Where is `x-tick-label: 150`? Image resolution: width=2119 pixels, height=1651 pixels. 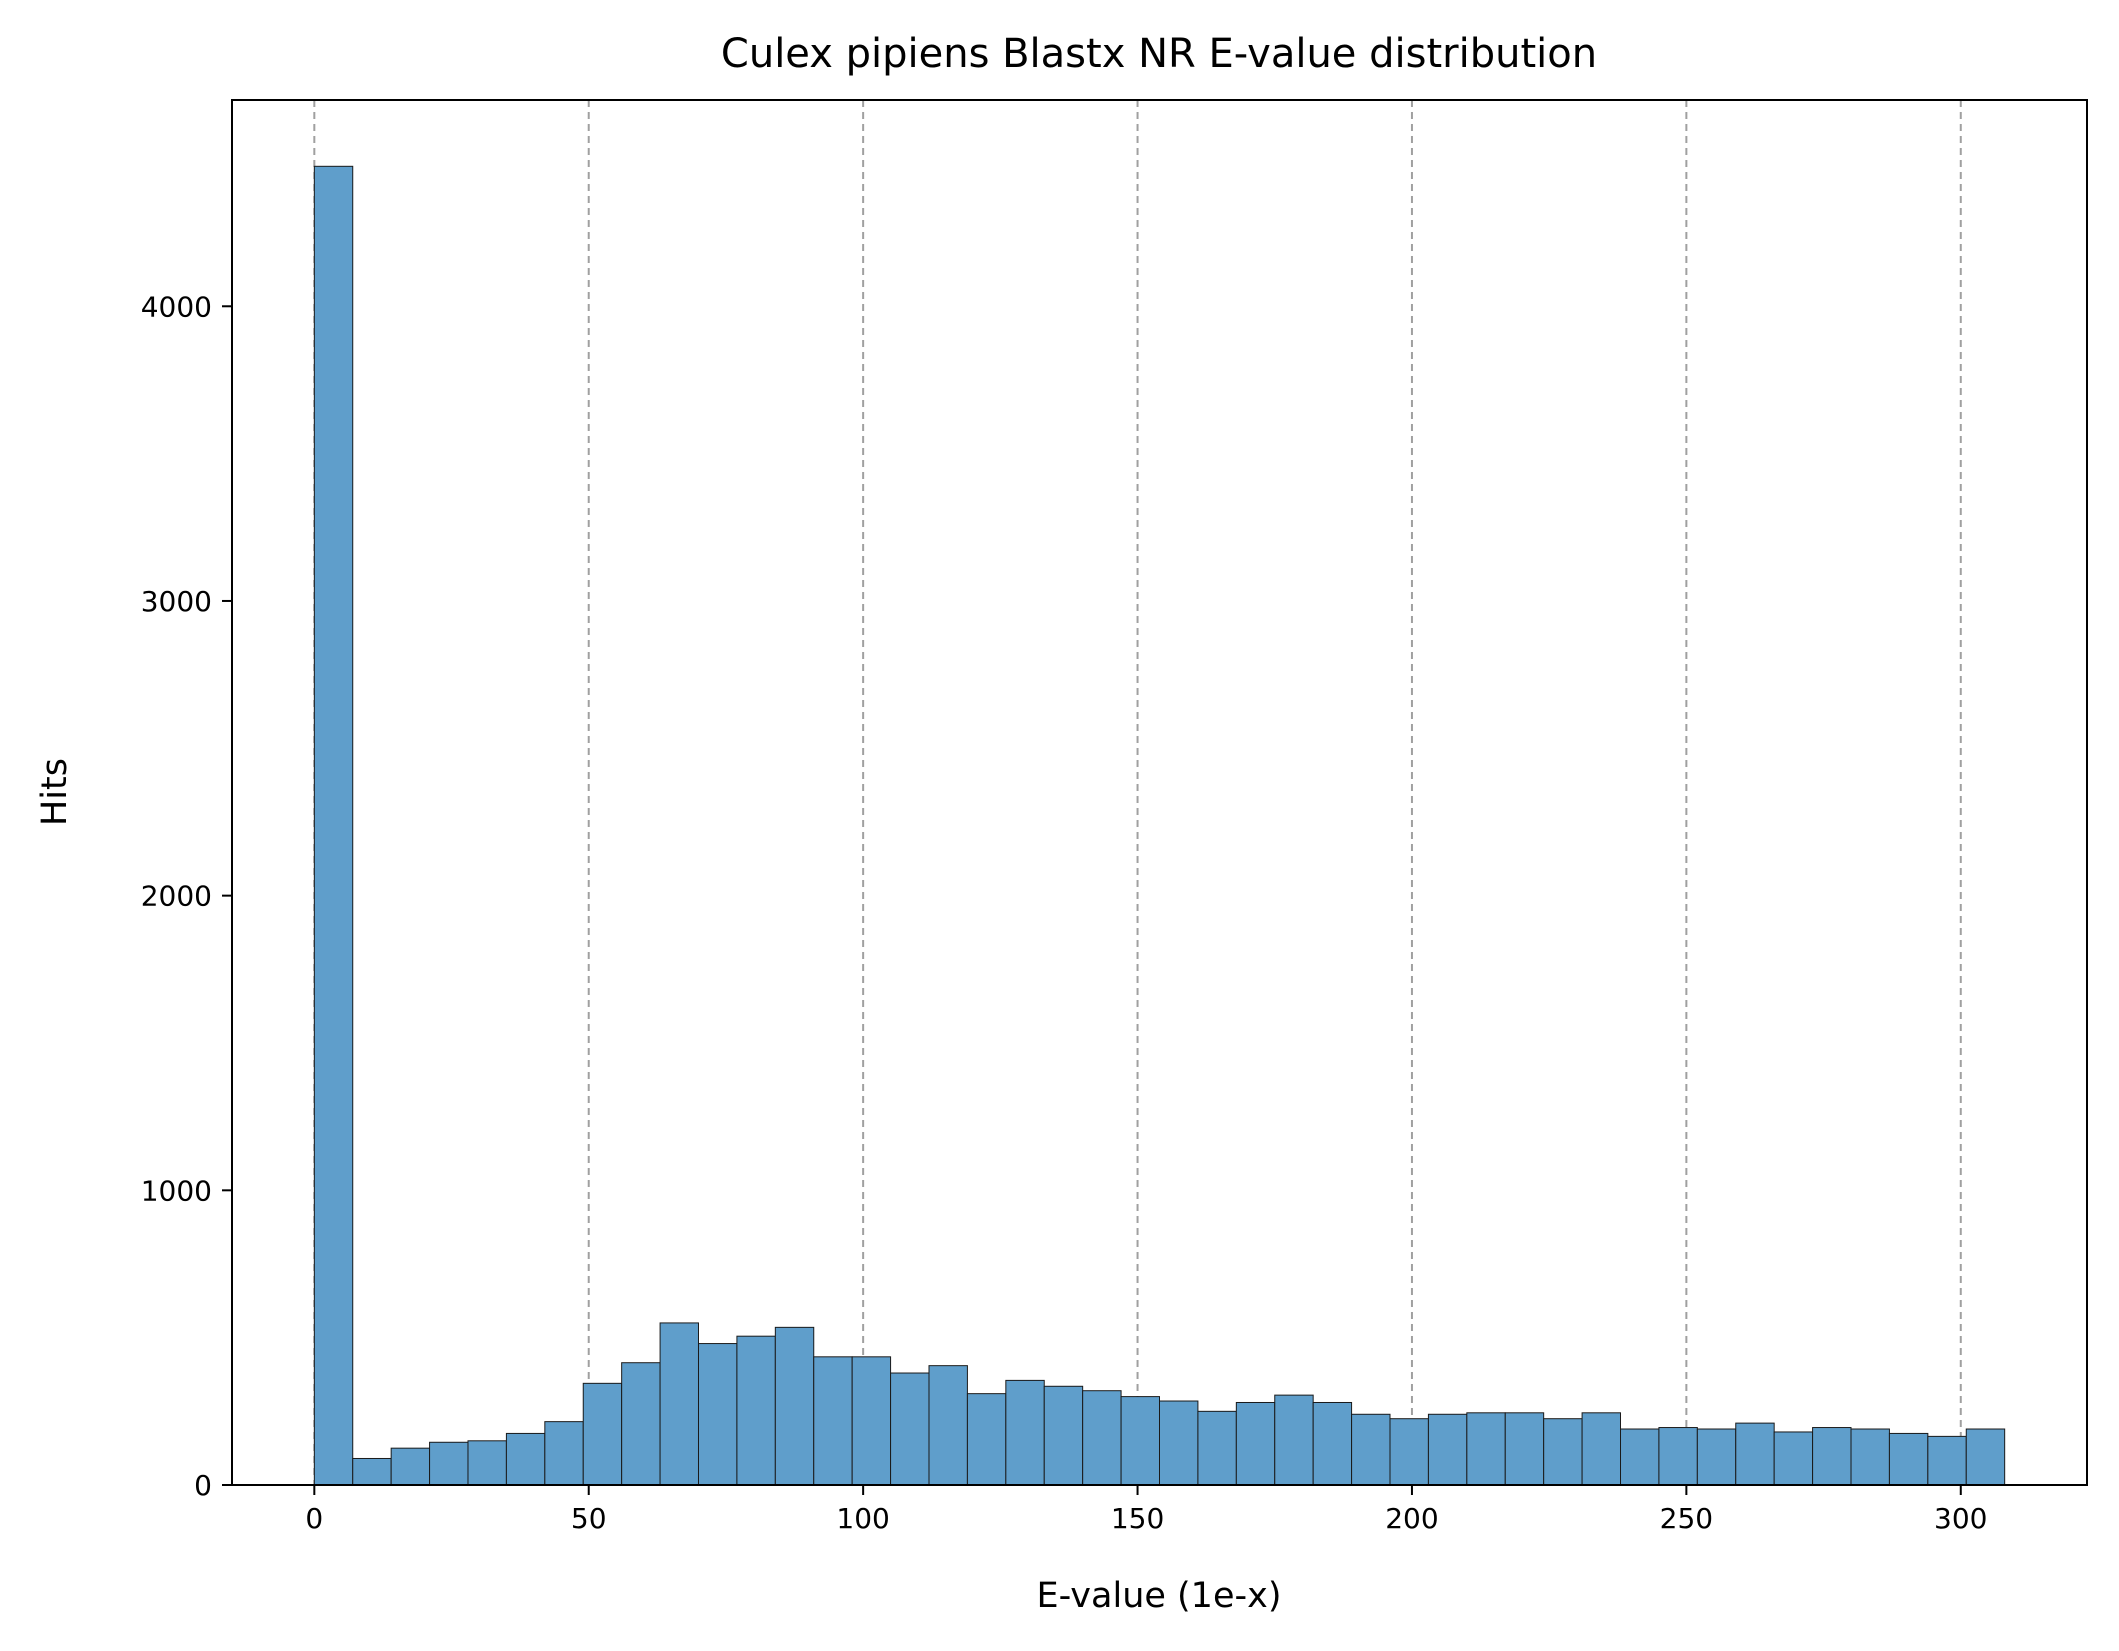 x-tick-label: 150 is located at coordinates (1137, 1518).